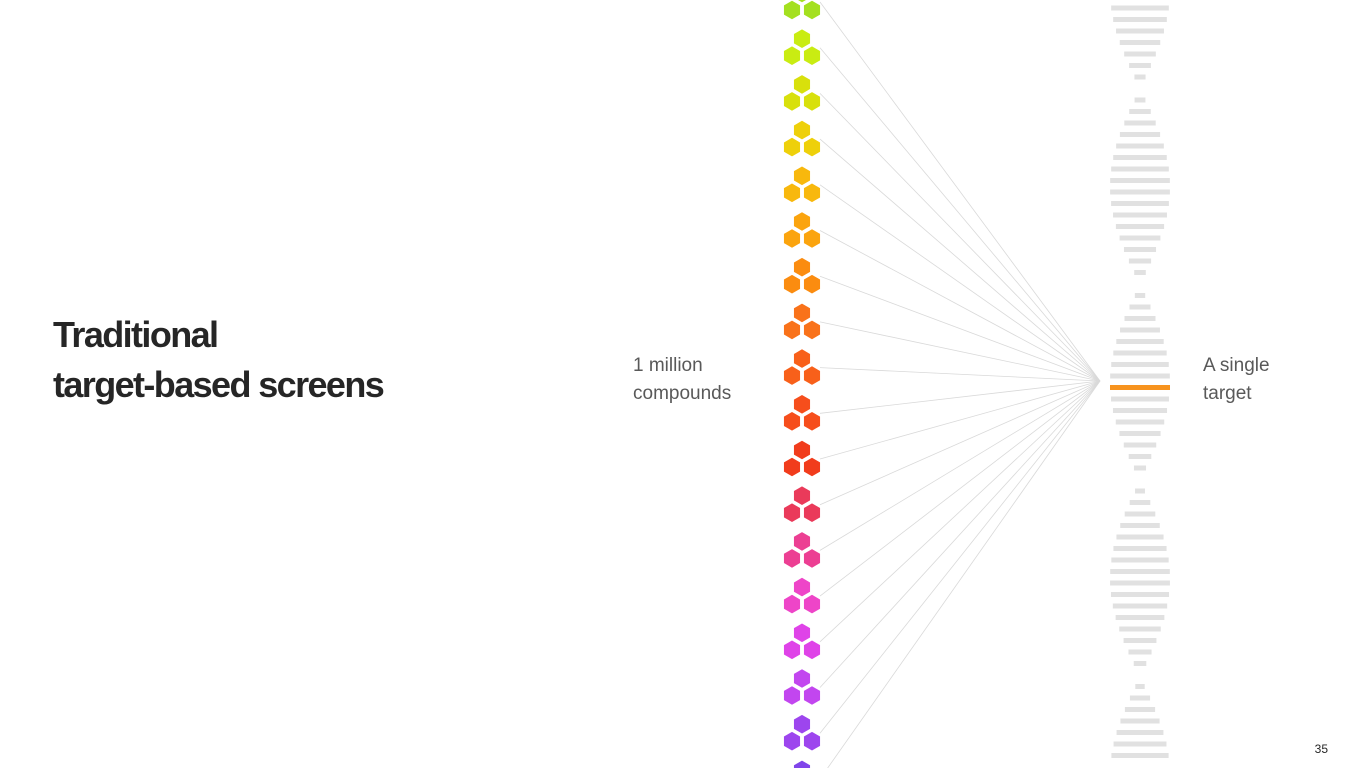 The width and height of the screenshot is (1365, 768). Describe the element at coordinates (1140, 381) in the screenshot. I see `dna-helix-icon` at that location.